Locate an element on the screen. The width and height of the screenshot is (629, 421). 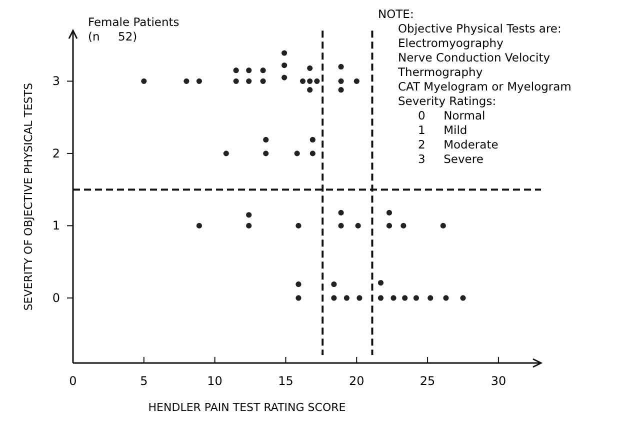
x-axis-title: HENDLER PAIN TEST RATING SCORE is located at coordinates (247, 407).